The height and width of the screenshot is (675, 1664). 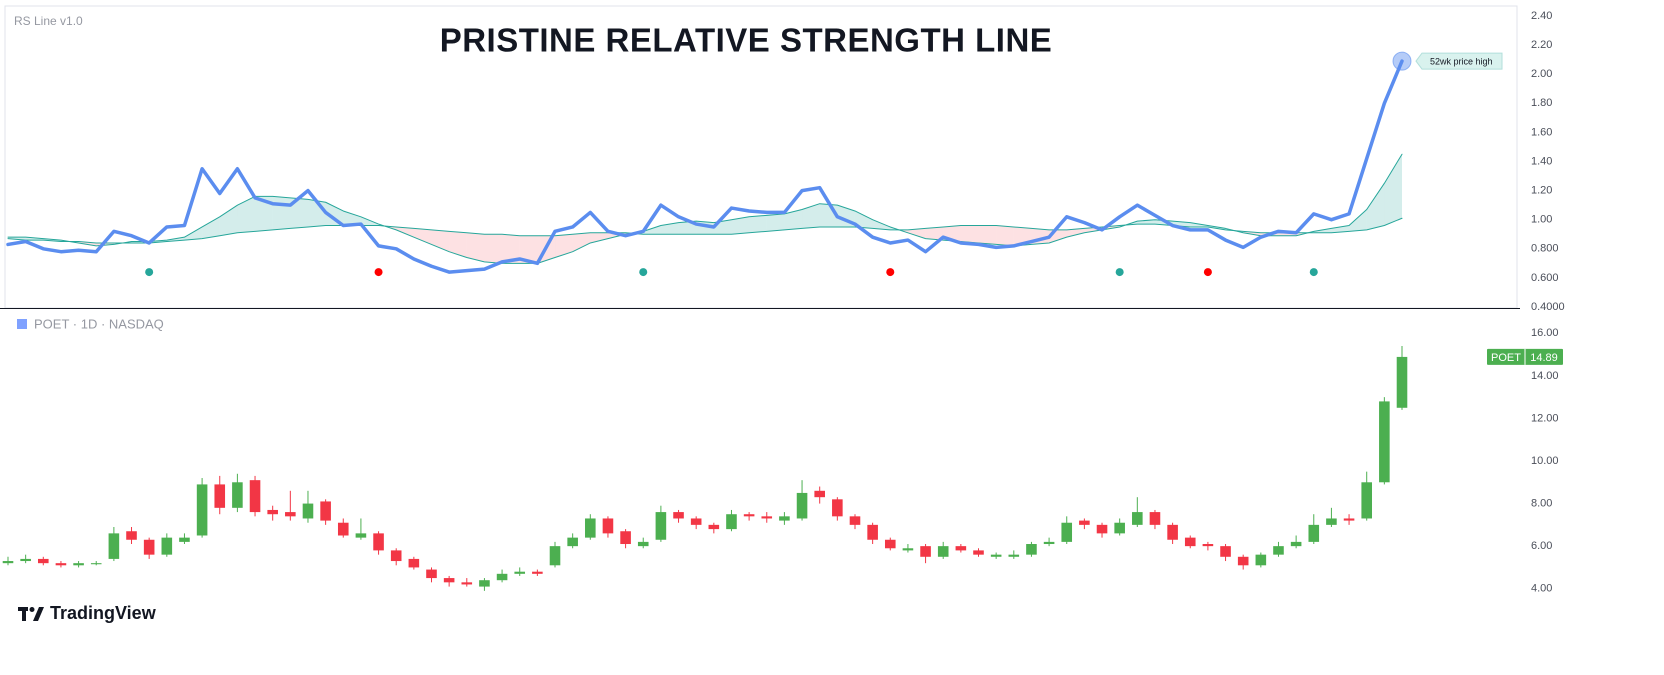 What do you see at coordinates (705, 208) in the screenshot?
I see `ma-line` at bounding box center [705, 208].